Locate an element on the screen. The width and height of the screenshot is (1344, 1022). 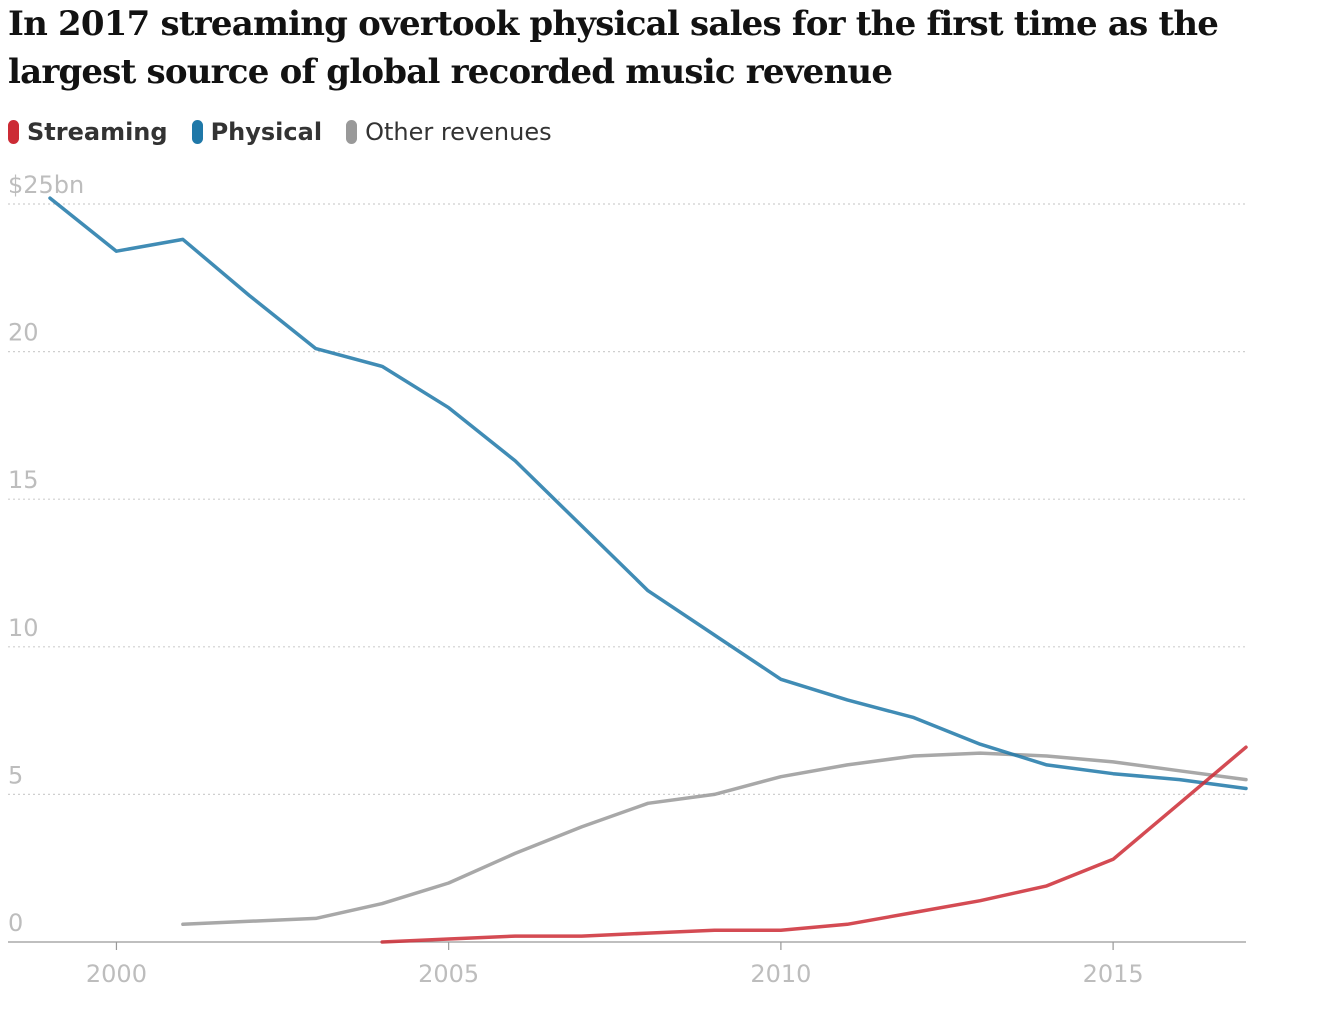
y-tick-label: 5 is located at coordinates (15, 775).